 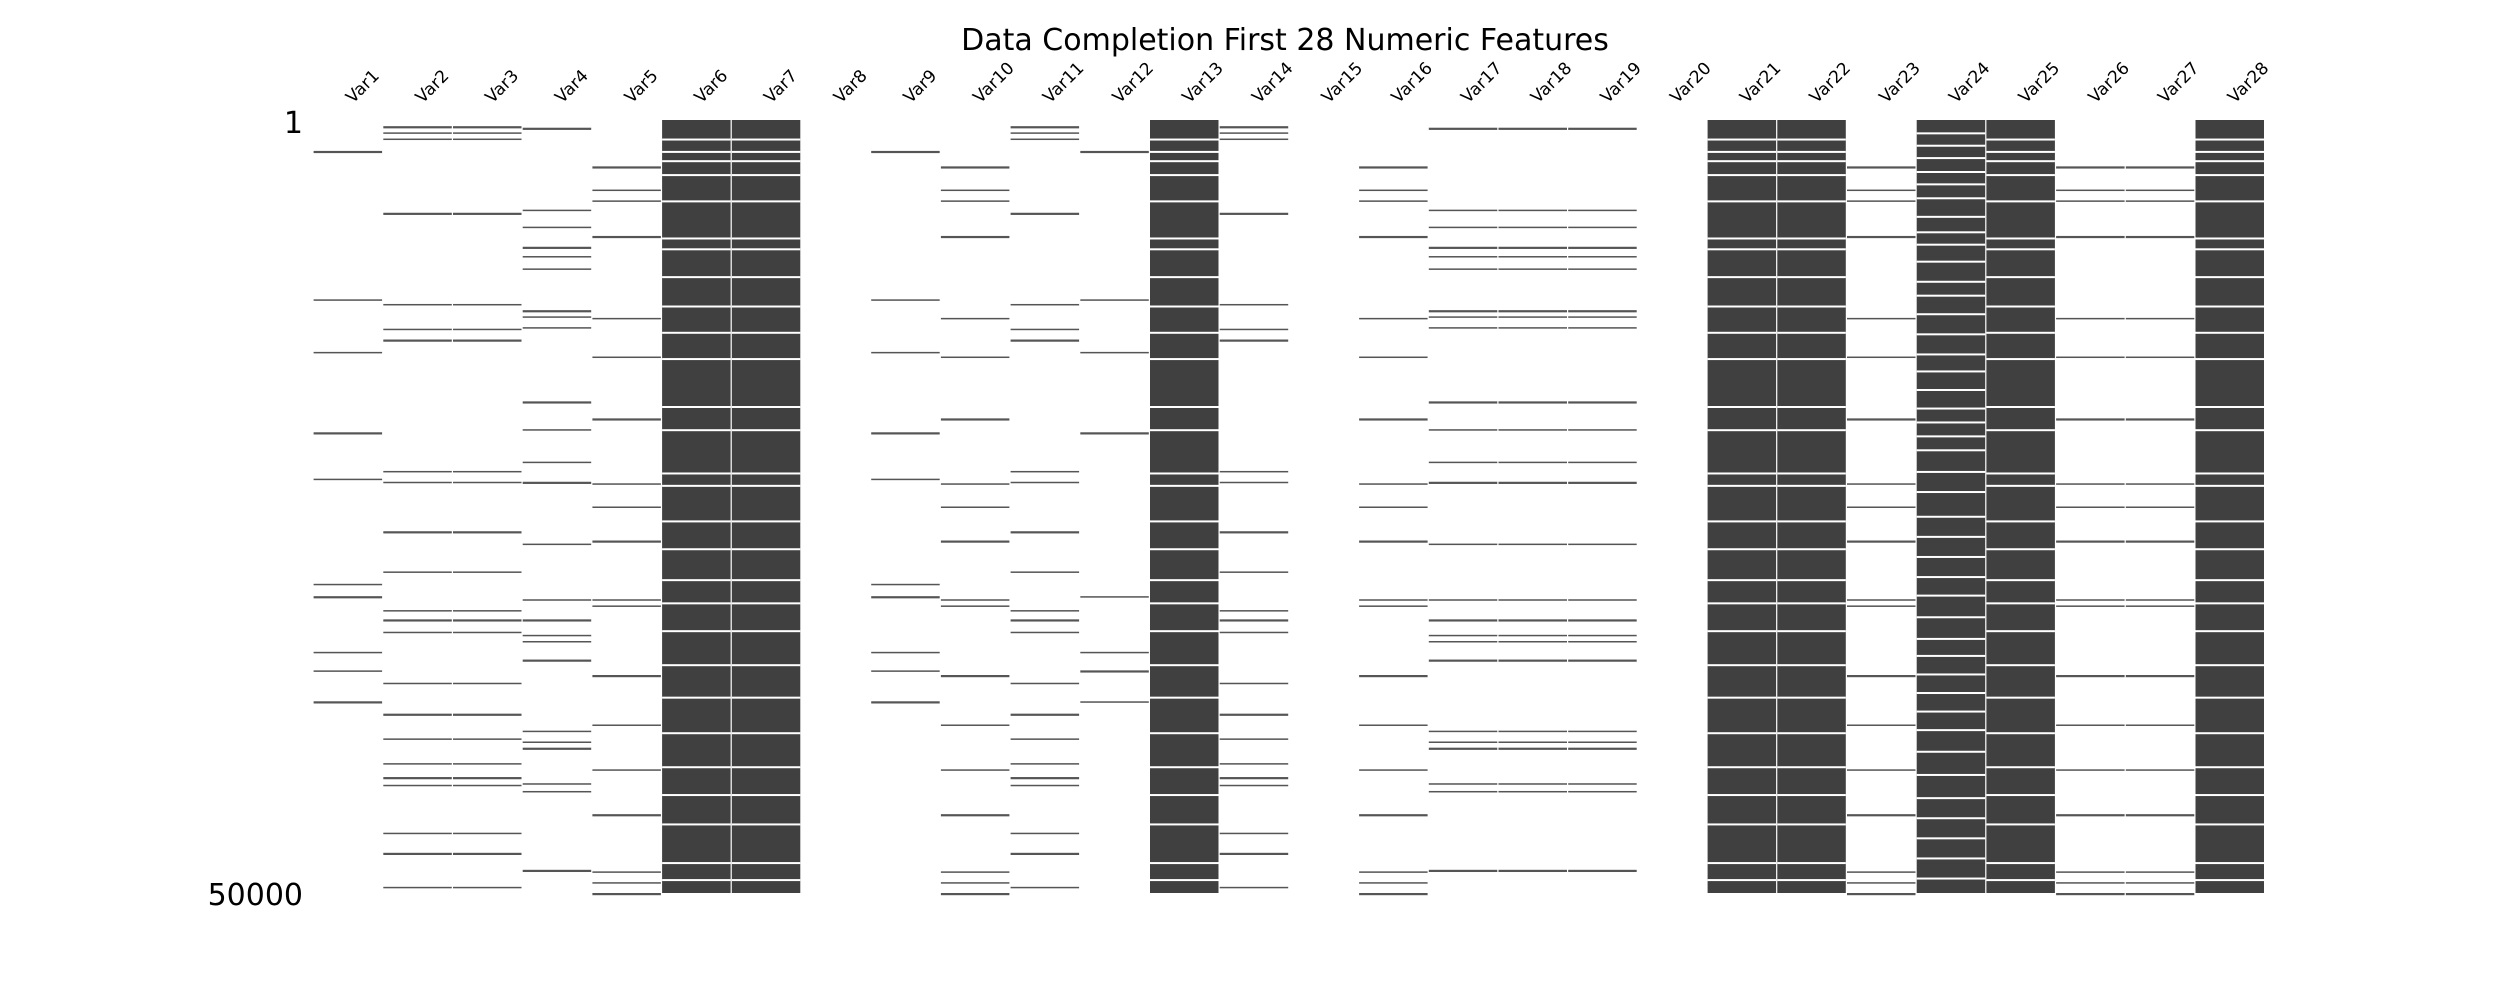 I want to click on column-label: Var2, so click(x=432, y=86).